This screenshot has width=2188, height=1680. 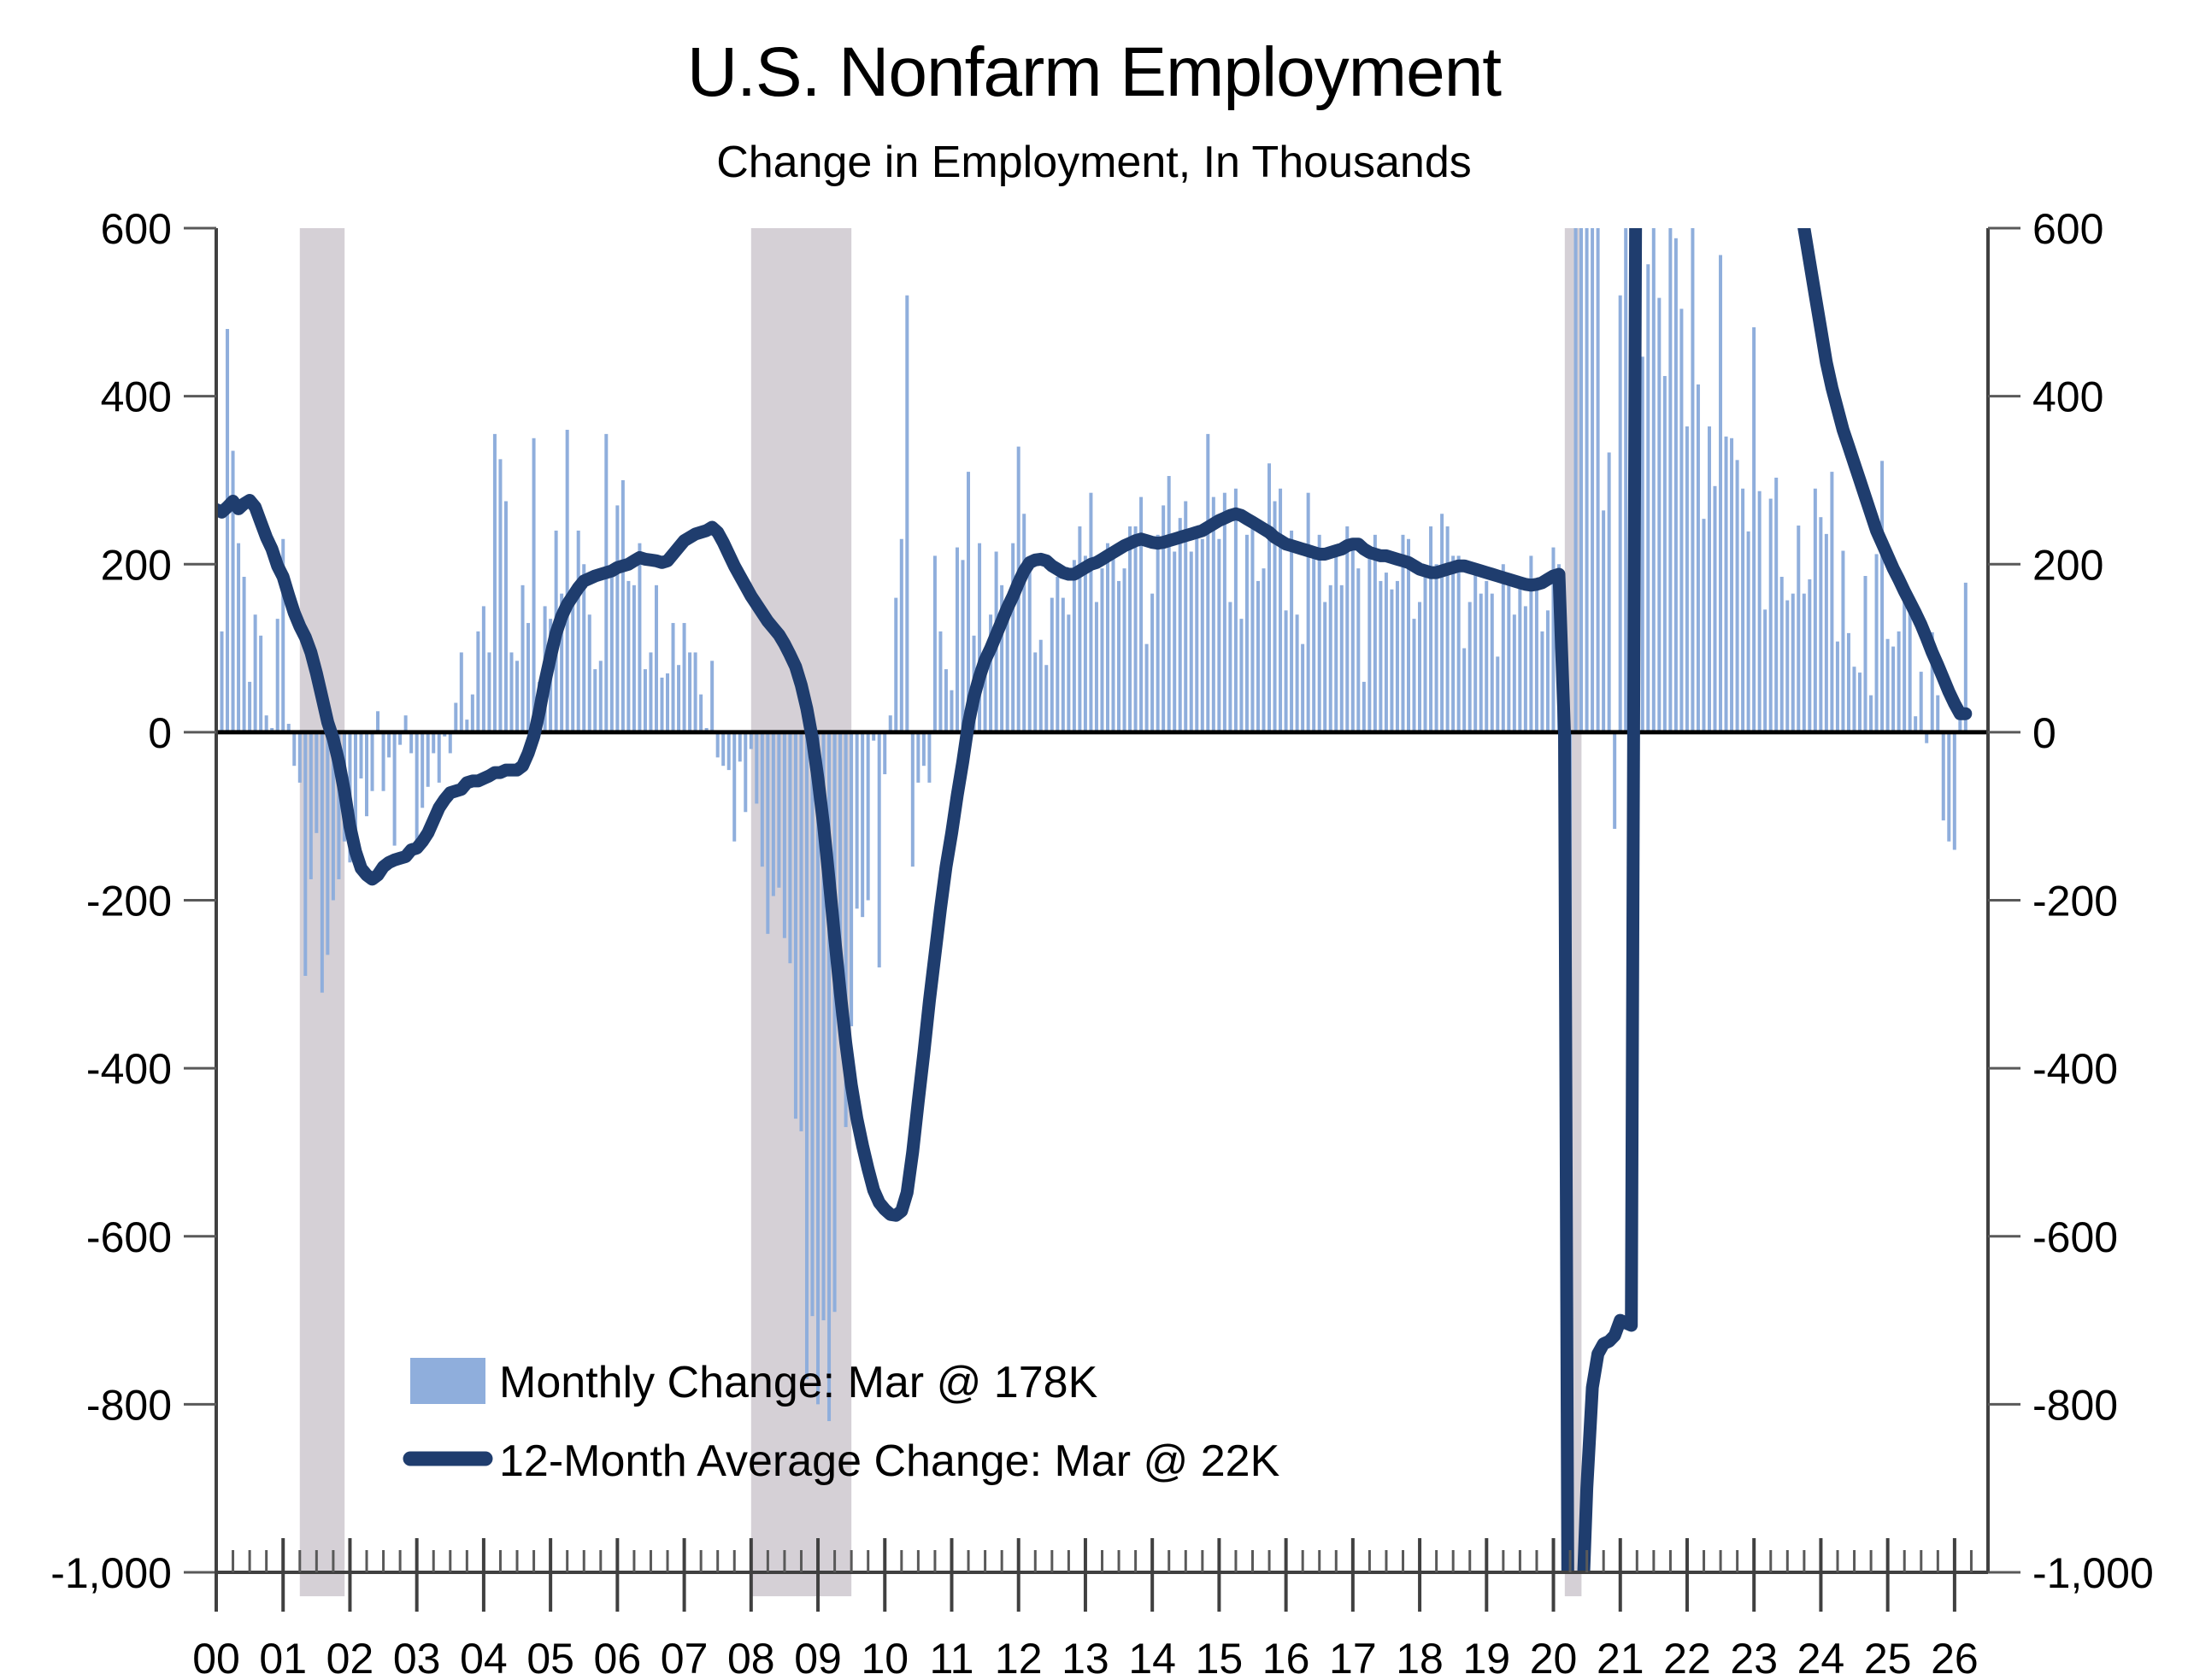 I want to click on y-axis-right-tick-label: -600, so click(x=2075, y=1237).